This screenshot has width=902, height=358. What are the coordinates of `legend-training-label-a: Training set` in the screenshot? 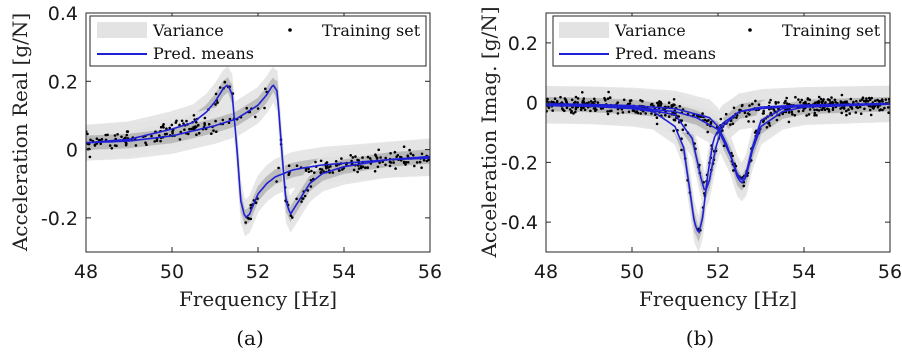 It's located at (371, 30).